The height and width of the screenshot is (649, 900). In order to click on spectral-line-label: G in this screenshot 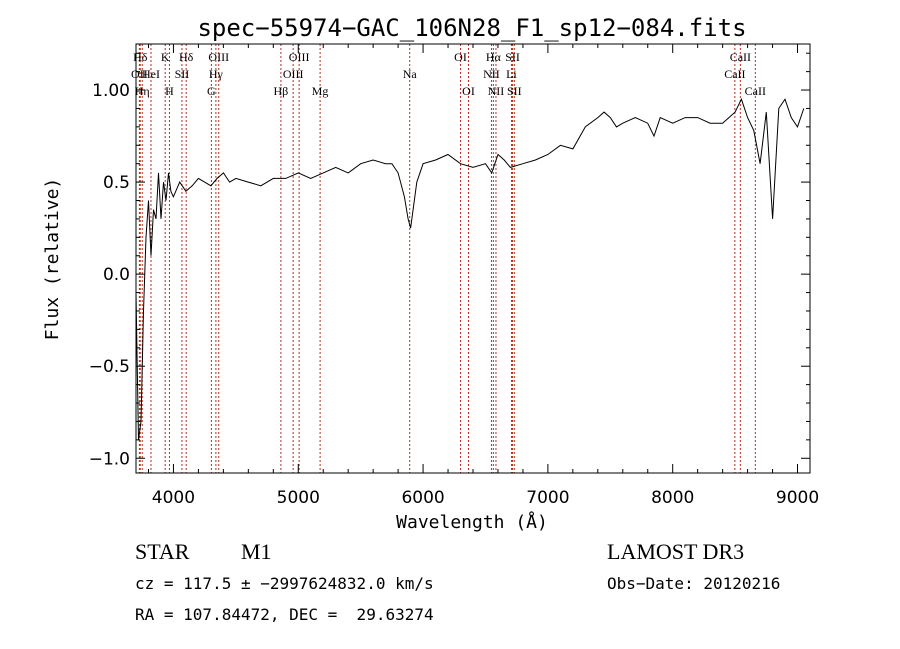, I will do `click(211, 91)`.